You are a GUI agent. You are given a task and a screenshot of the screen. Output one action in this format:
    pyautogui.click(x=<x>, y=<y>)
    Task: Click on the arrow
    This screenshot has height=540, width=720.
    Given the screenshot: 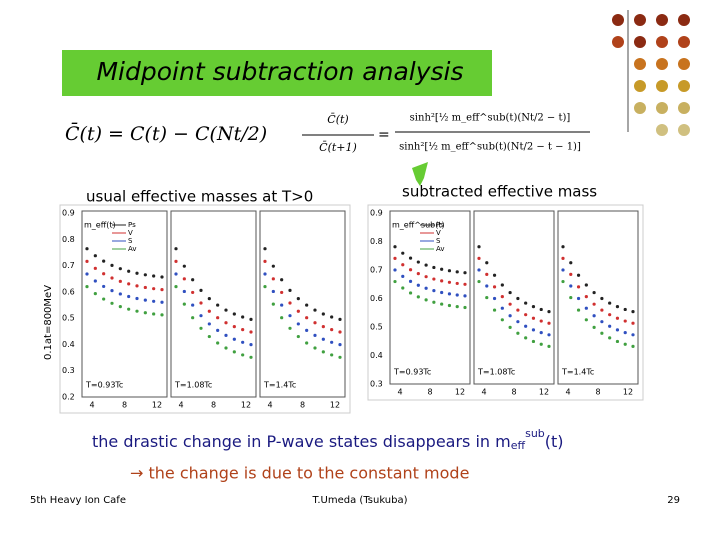 What is the action you would take?
    pyautogui.click(x=420, y=174)
    